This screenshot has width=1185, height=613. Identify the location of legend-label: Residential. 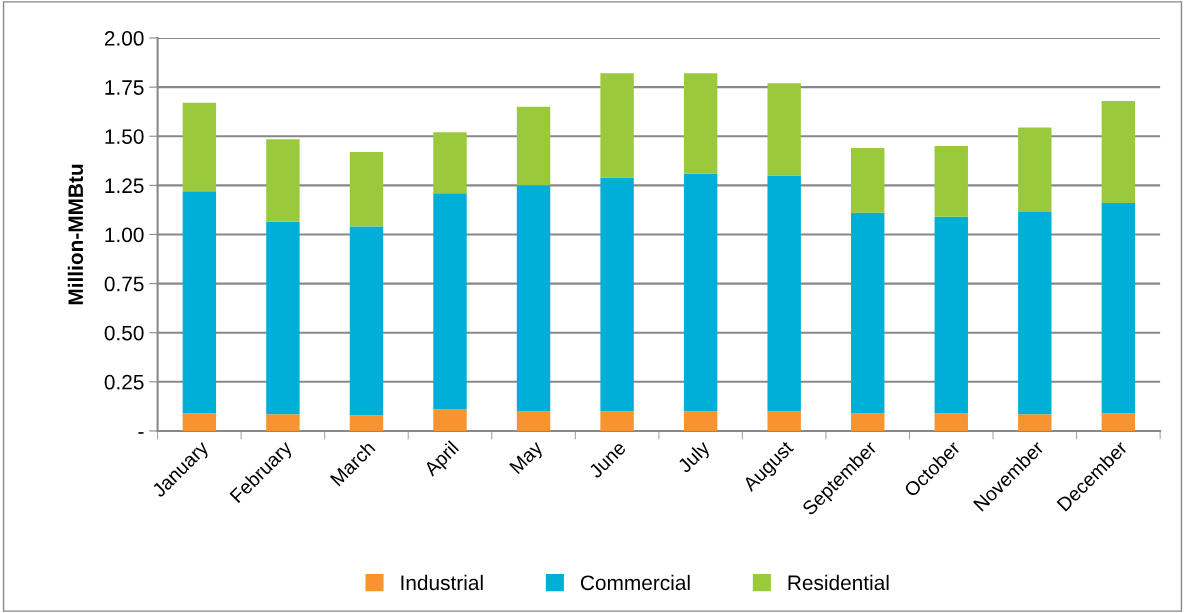
(838, 582).